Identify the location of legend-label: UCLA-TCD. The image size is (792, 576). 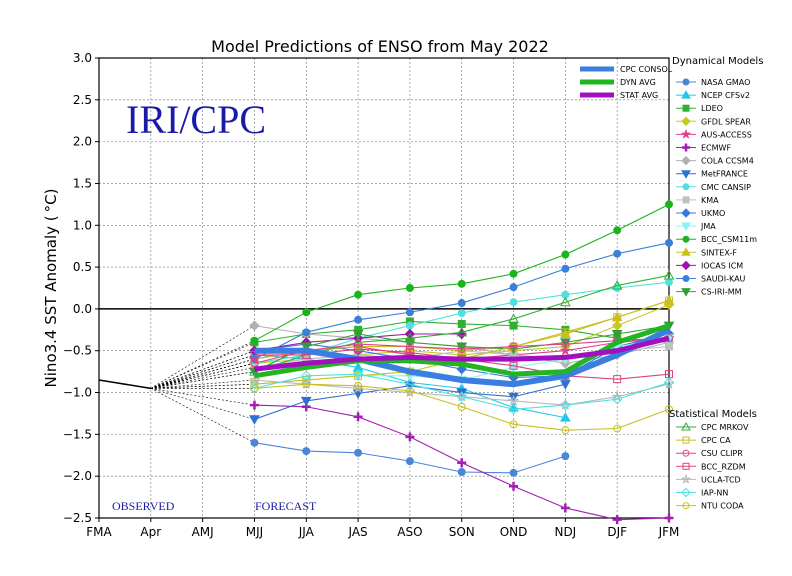
(721, 479).